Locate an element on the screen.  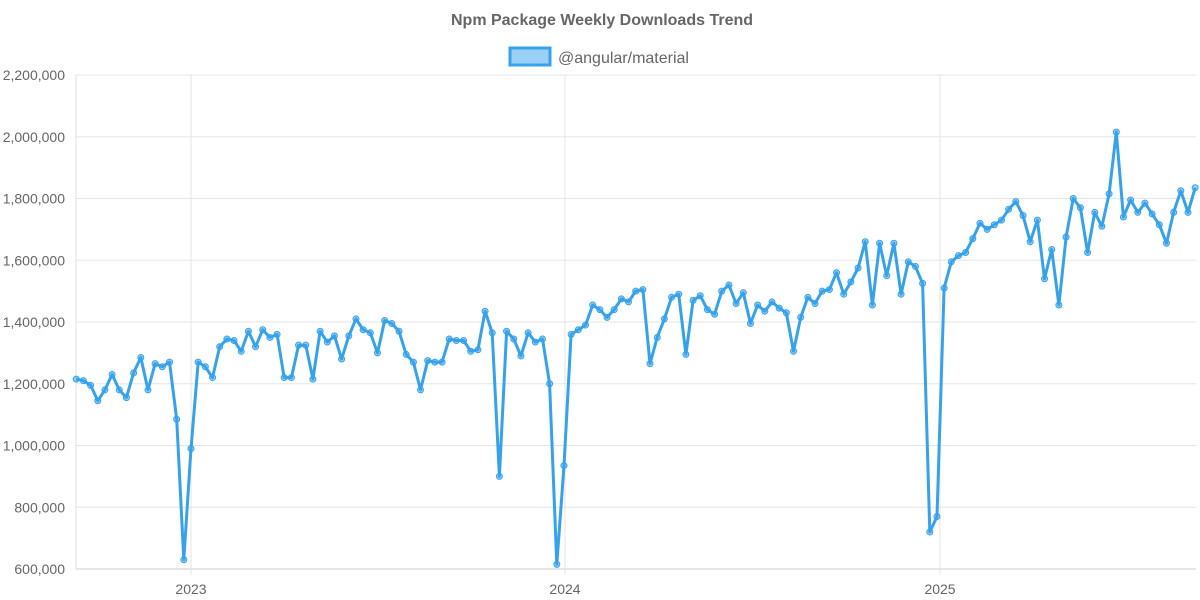
legend: @angular/material is located at coordinates (598, 56).